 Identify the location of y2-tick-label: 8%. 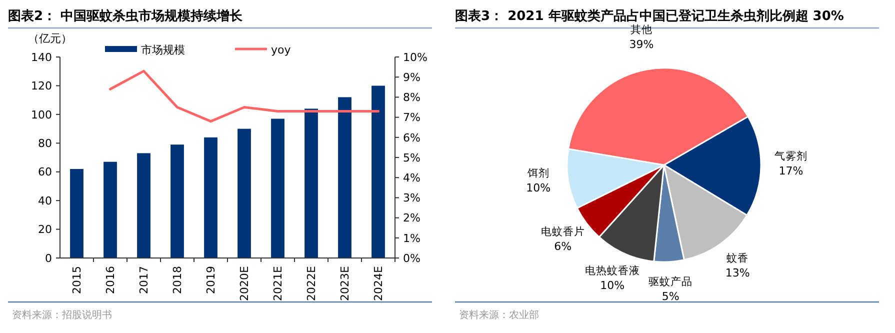
(411, 97).